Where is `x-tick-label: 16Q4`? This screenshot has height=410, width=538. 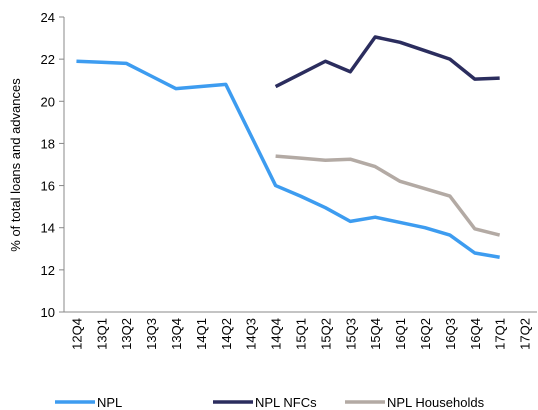 x-tick-label: 16Q4 is located at coordinates (475, 334).